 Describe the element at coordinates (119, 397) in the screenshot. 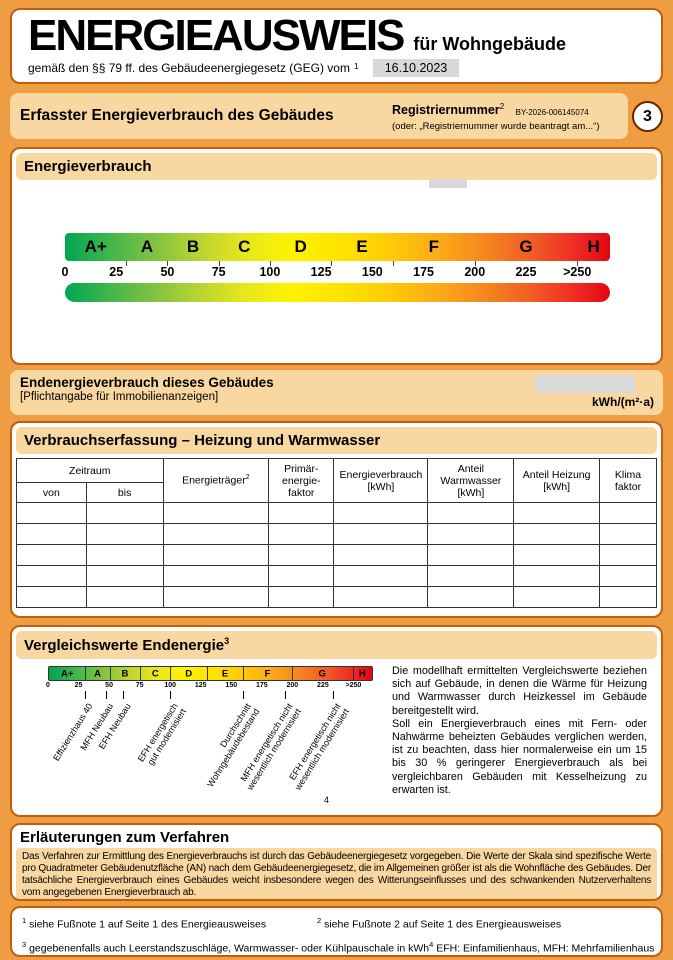

I see `endenergie-subtitle: [Pflichtangabe für Immobilienanzeigen]` at that location.